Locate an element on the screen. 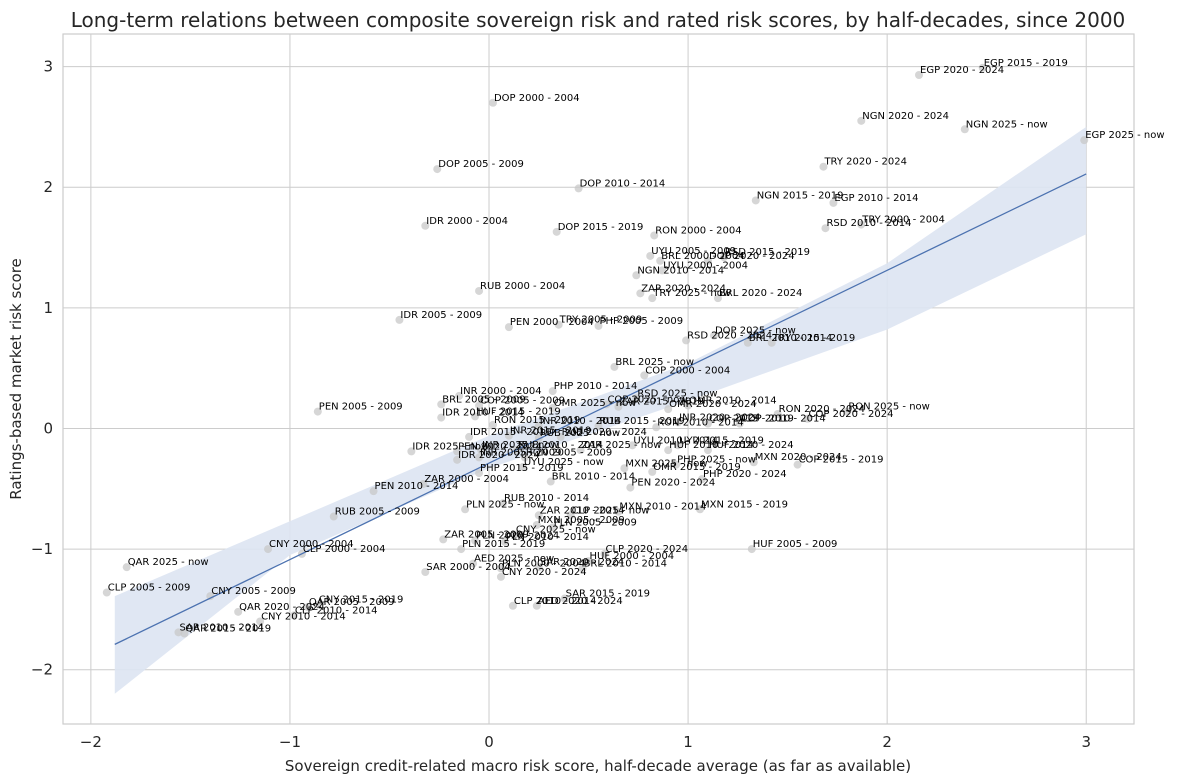 The height and width of the screenshot is (784, 1177). point-label: COP 2005 - 2009 is located at coordinates (522, 401).